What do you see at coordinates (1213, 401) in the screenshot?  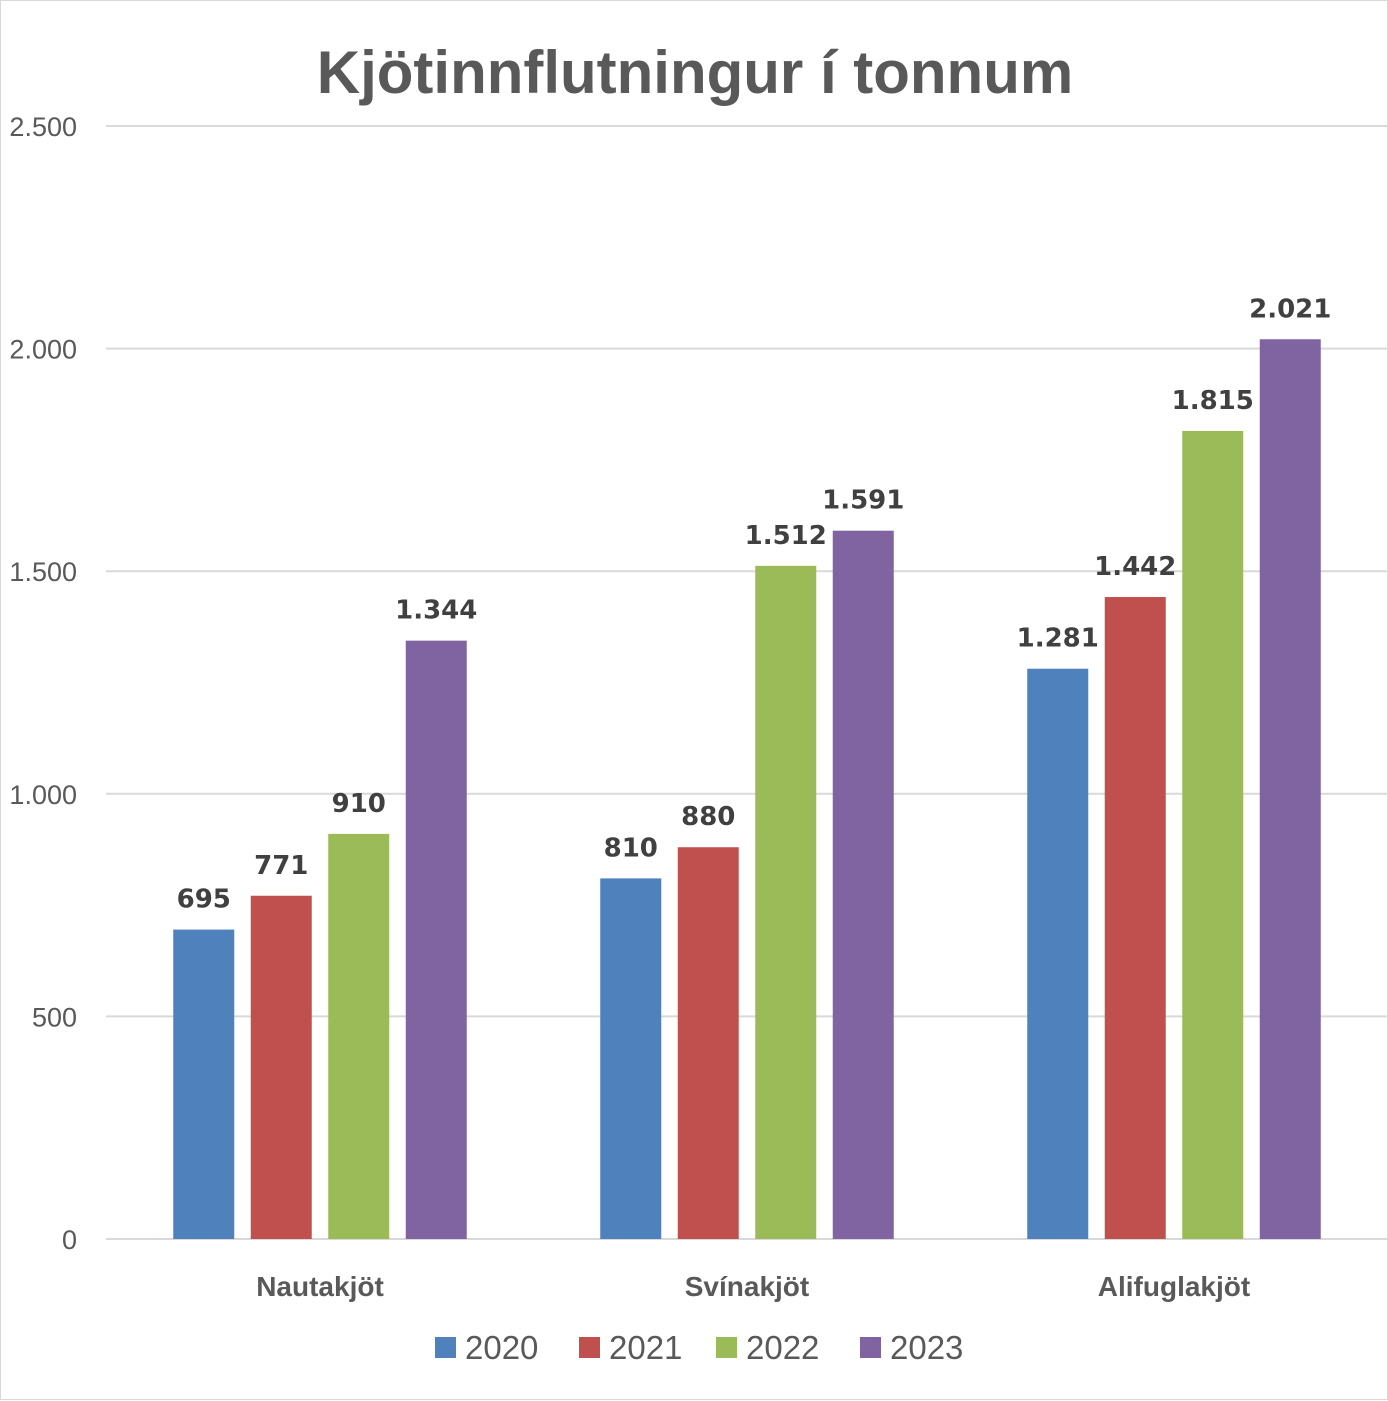 I see `data-label: 1.815` at bounding box center [1213, 401].